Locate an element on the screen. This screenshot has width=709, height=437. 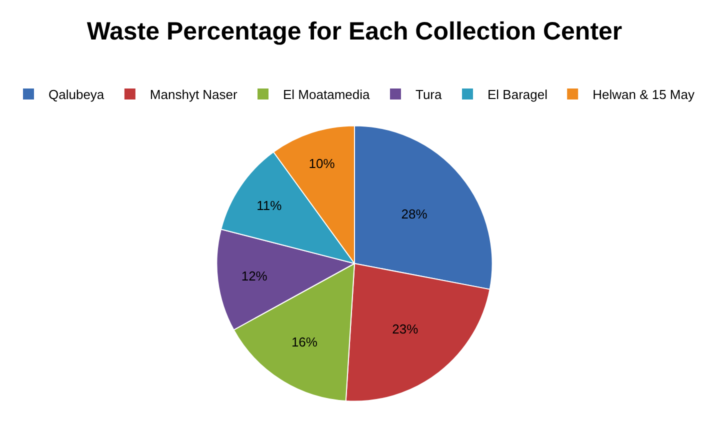
legend-label: Tura is located at coordinates (429, 94).